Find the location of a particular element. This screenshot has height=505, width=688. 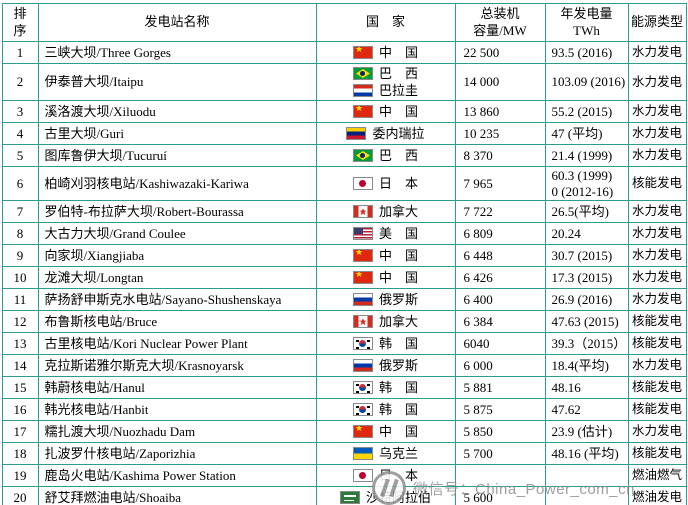

station-name-cell: 溪洛渡大坝/Xiluodu is located at coordinates (177, 111).